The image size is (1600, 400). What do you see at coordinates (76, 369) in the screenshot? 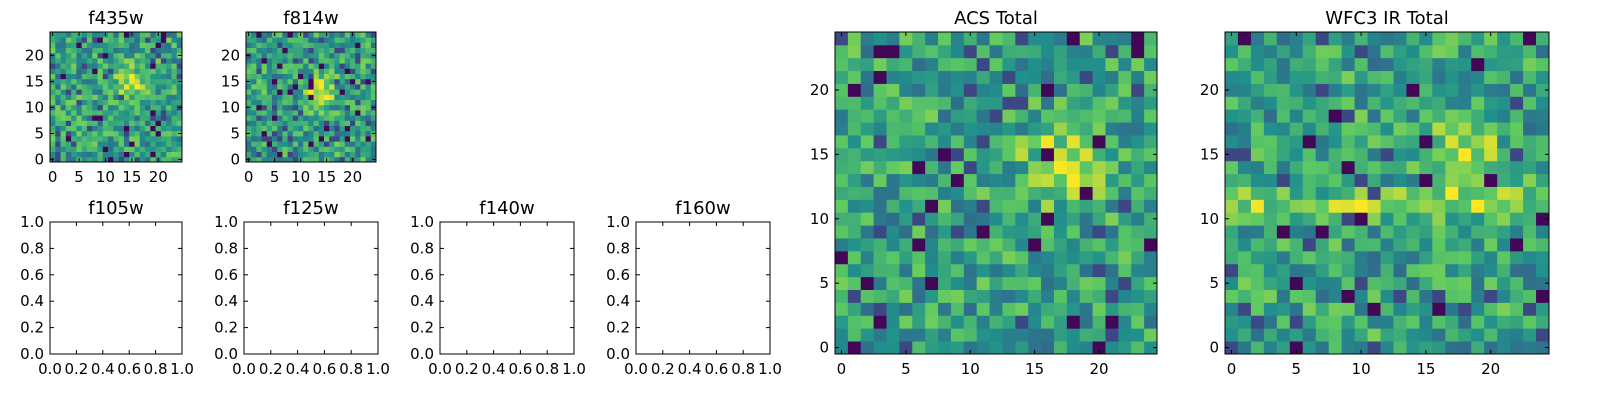
I see `x-tick-label: 0.2` at bounding box center [76, 369].